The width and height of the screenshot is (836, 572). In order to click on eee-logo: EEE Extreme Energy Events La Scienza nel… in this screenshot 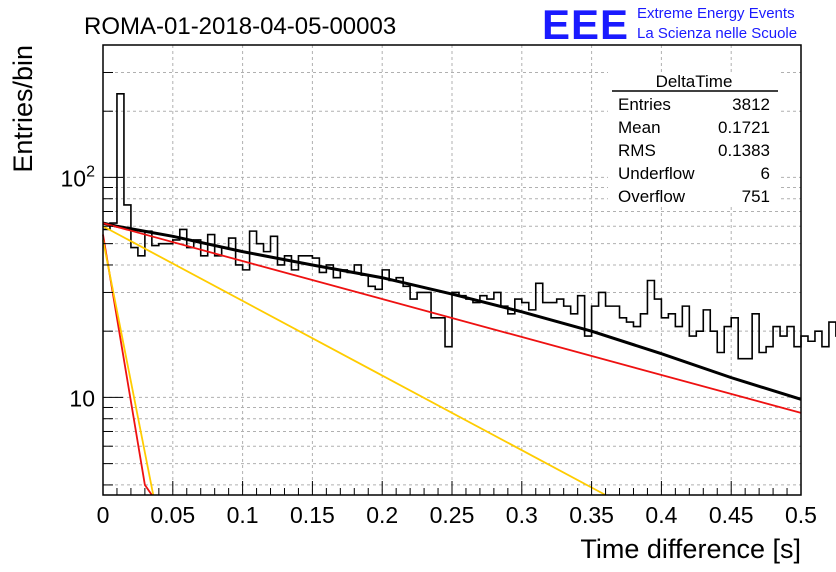, I will do `click(669, 24)`.